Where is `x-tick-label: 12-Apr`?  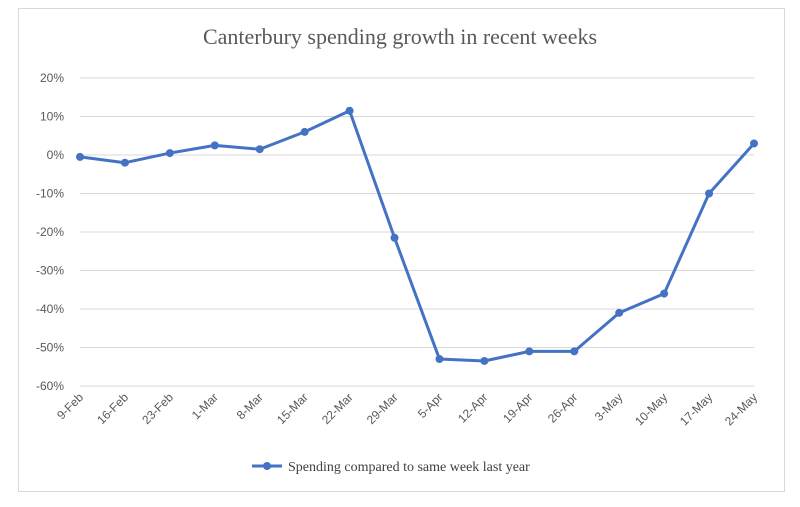
x-tick-label: 12-Apr is located at coordinates (472, 407).